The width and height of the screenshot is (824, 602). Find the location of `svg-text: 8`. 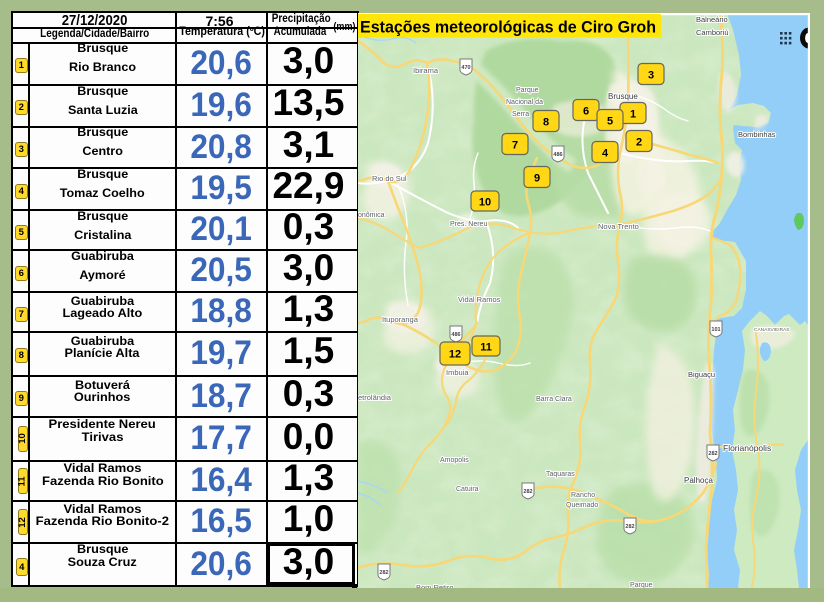

svg-text: 8 is located at coordinates (546, 122).